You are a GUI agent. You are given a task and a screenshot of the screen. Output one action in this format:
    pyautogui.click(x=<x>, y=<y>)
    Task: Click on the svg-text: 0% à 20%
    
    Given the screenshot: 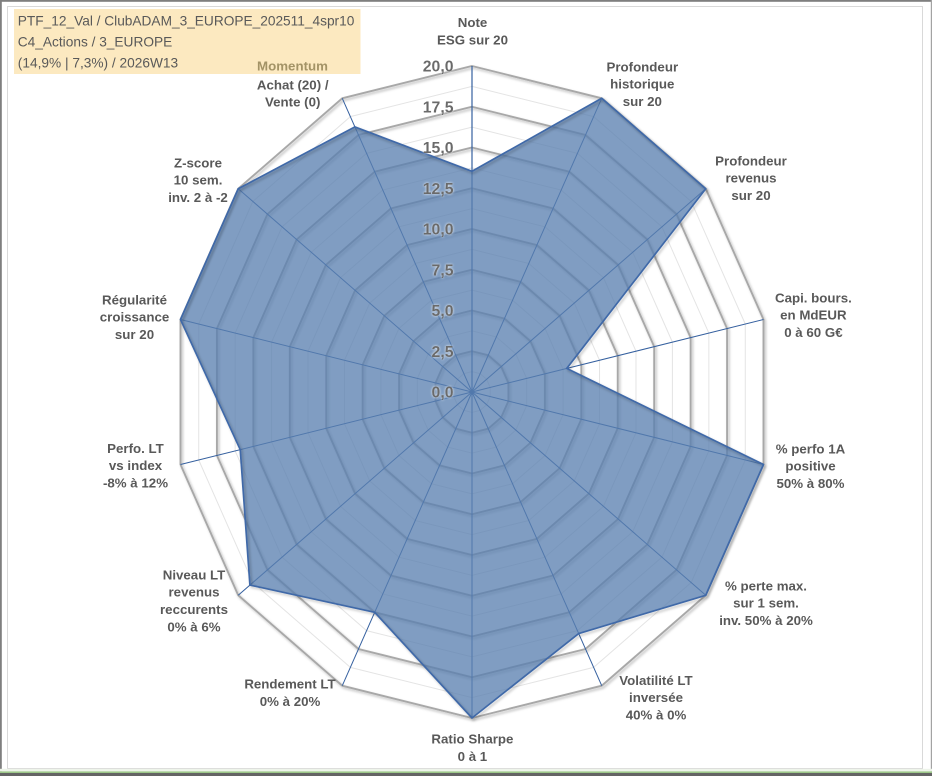 What is the action you would take?
    pyautogui.click(x=290, y=701)
    